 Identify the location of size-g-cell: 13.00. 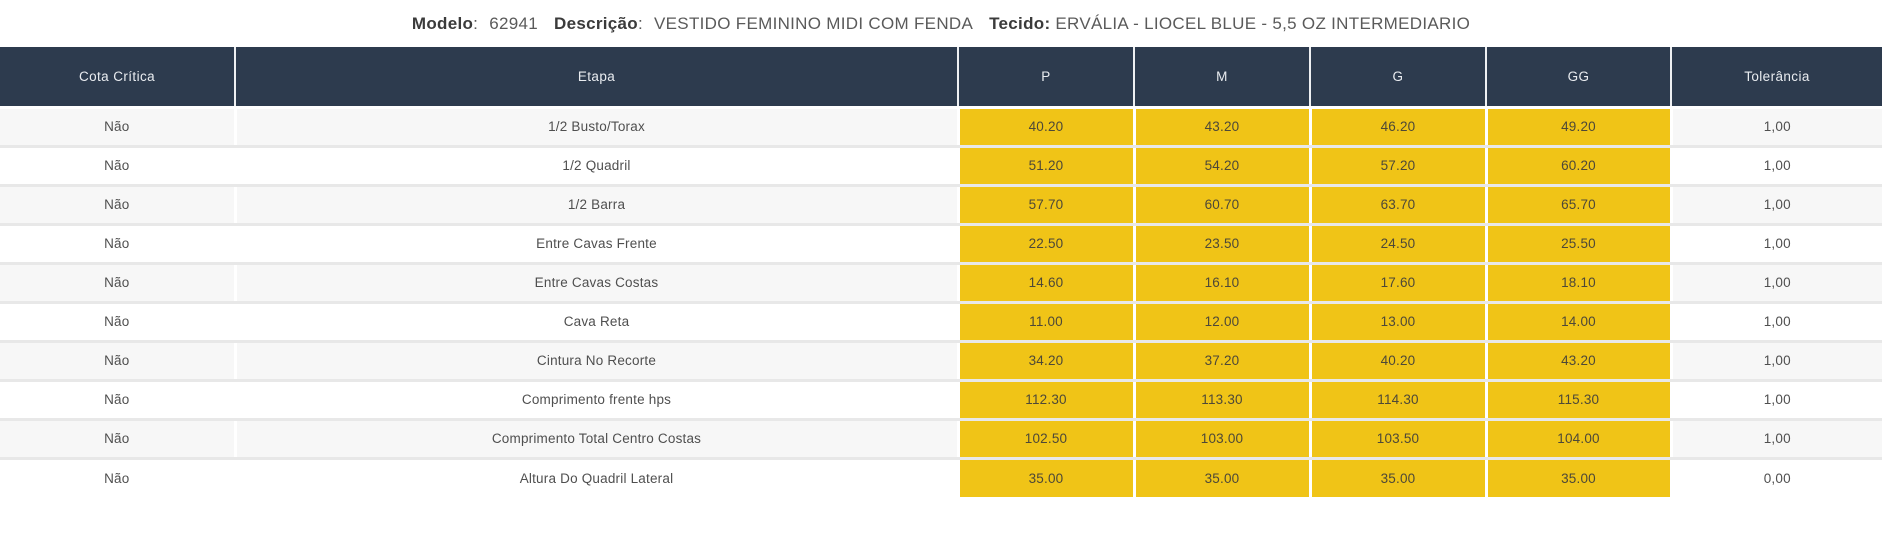
(1399, 322).